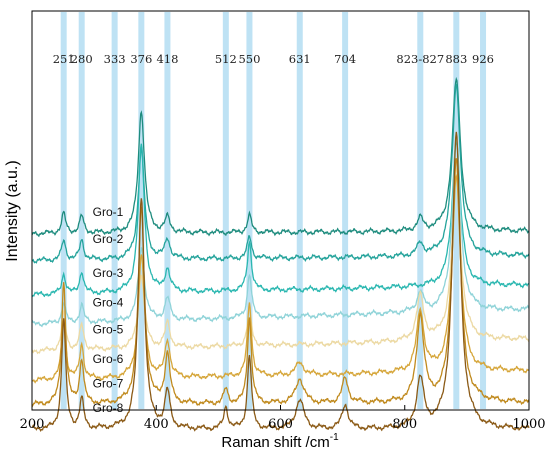  What do you see at coordinates (12, 210) in the screenshot?
I see `y-axis-title: Intensity (a.u.)` at bounding box center [12, 210].